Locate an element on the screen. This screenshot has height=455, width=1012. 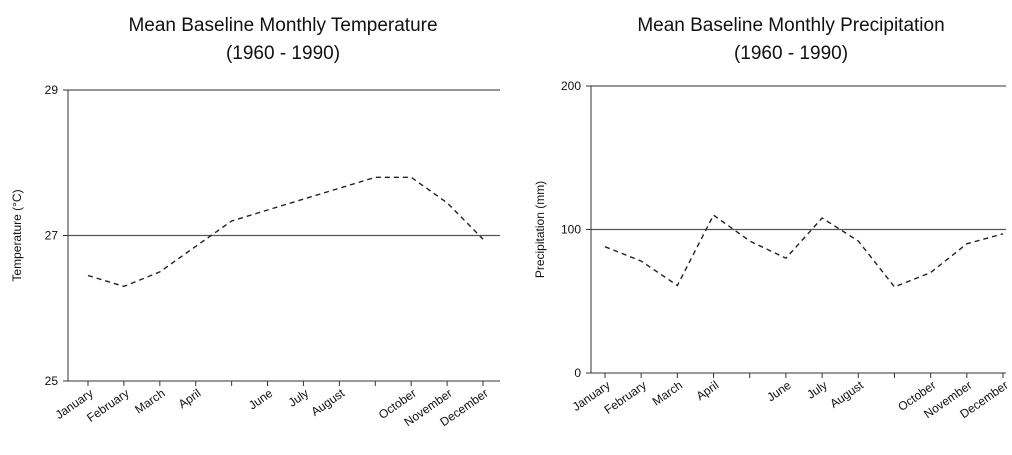
temp-y-tick-label: 25 is located at coordinates (52, 381).